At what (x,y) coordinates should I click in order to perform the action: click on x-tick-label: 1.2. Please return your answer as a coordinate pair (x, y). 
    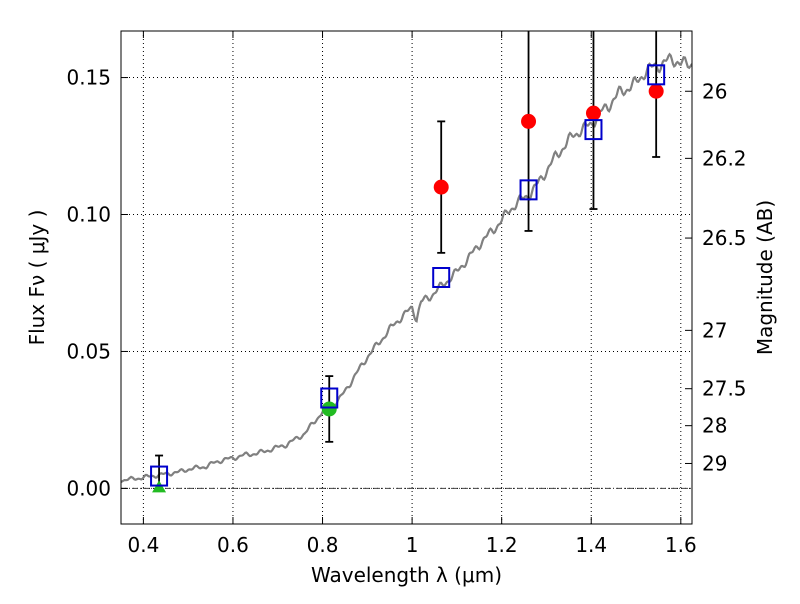
    Looking at the image, I should click on (502, 545).